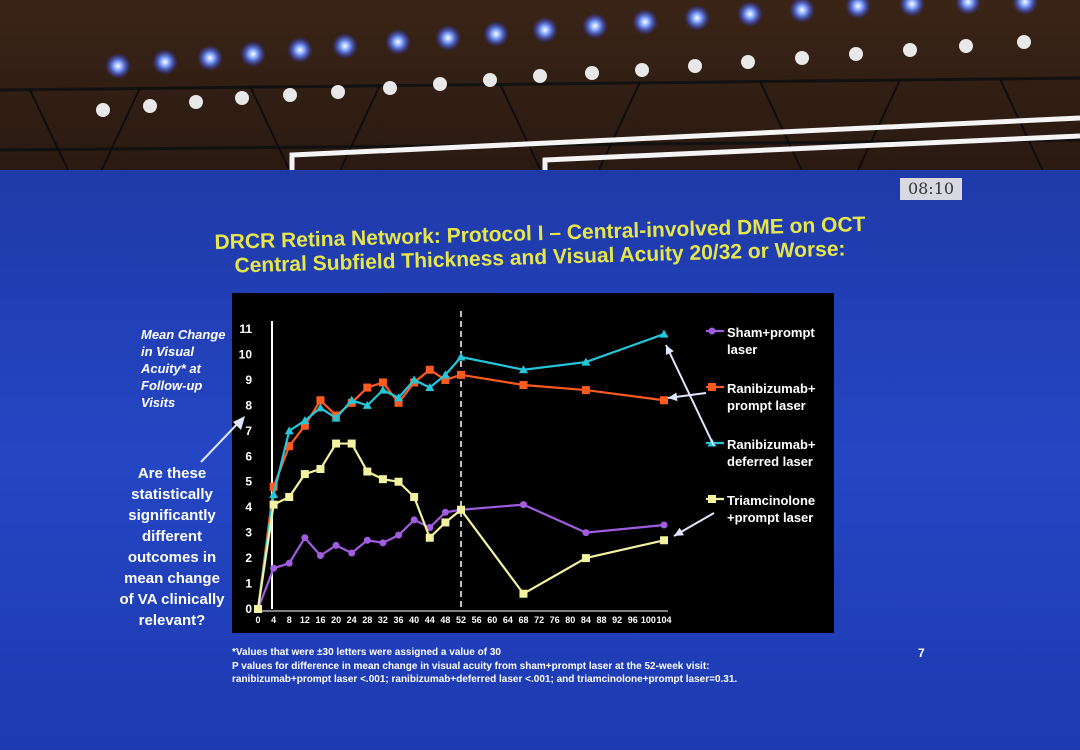 The image size is (1080, 750). What do you see at coordinates (523, 620) in the screenshot?
I see `x-tick-label: 68` at bounding box center [523, 620].